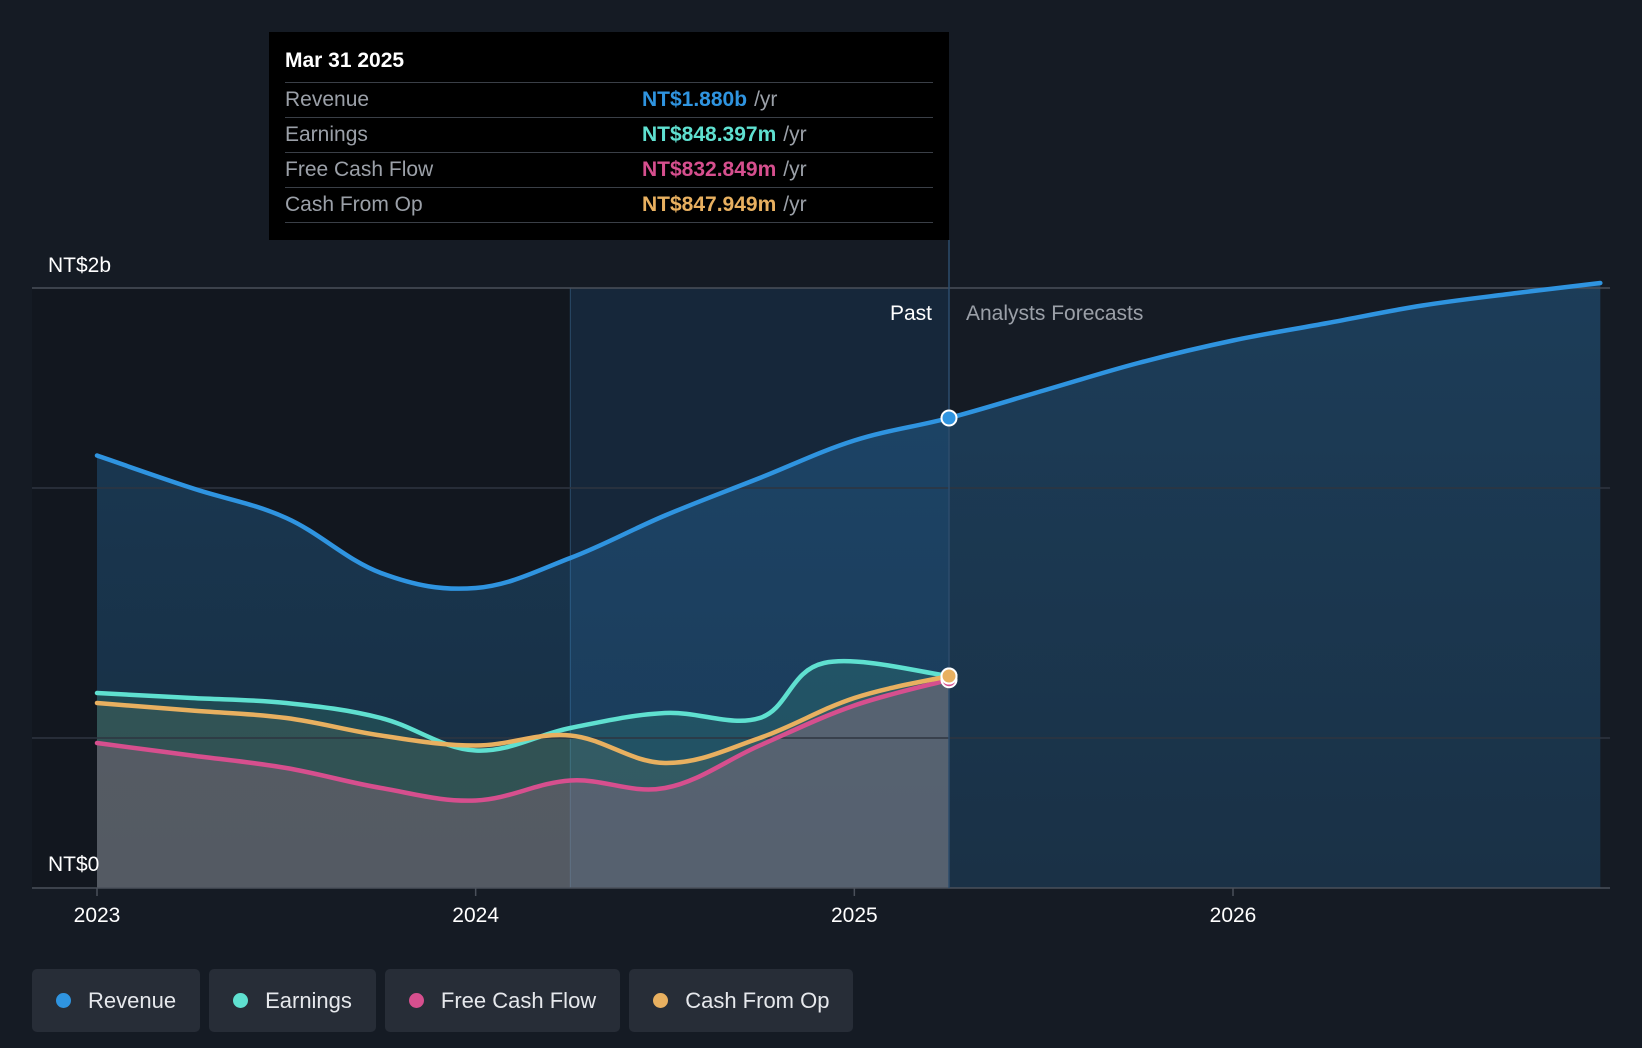  Describe the element at coordinates (609, 205) in the screenshot. I see `tooltip-row-cfo: Cash From Op NT$847.949m /yr` at that location.